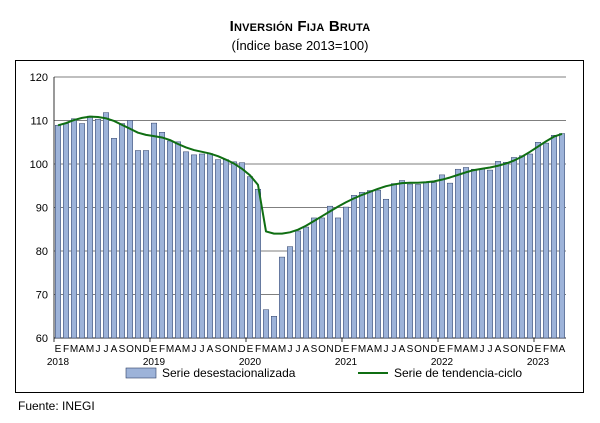 Image resolution: width=600 pixels, height=423 pixels. I want to click on y-tick-label: 90, so click(42, 209).